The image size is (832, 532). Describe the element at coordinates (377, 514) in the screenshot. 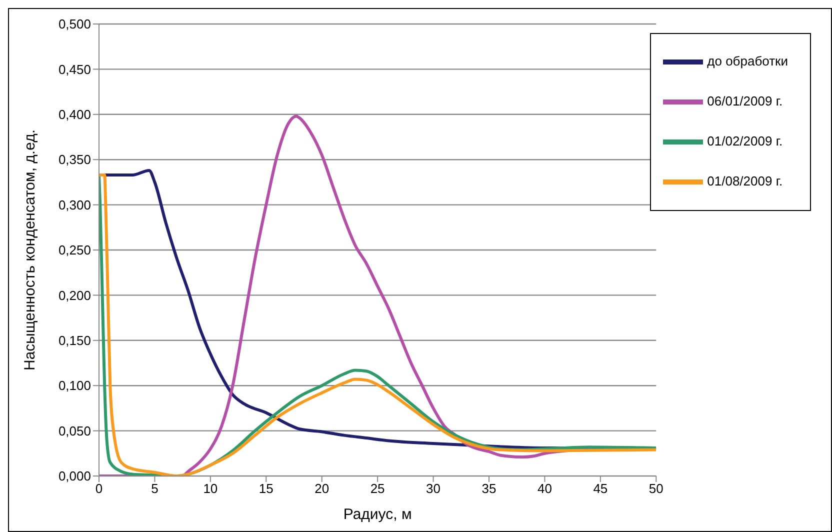

I see `x-axis-title: Радиус, м` at that location.